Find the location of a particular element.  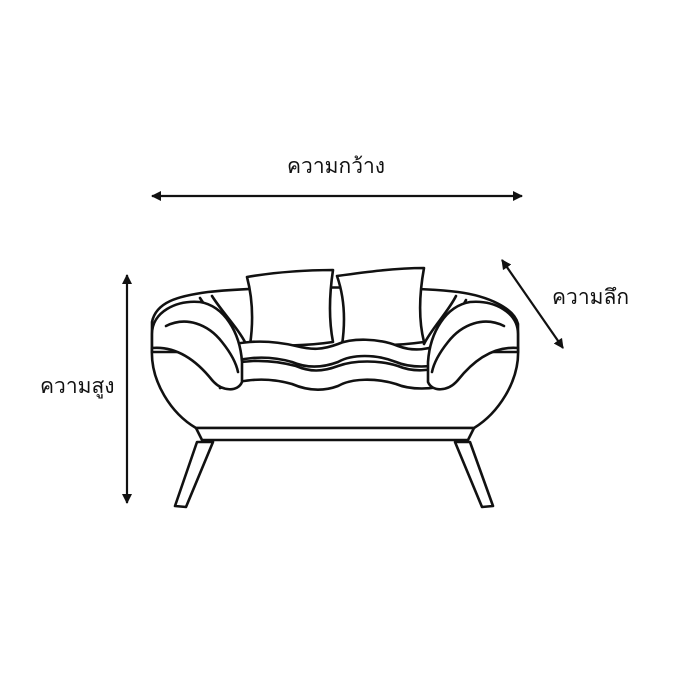

height-label: ความสูง is located at coordinates (77, 386).